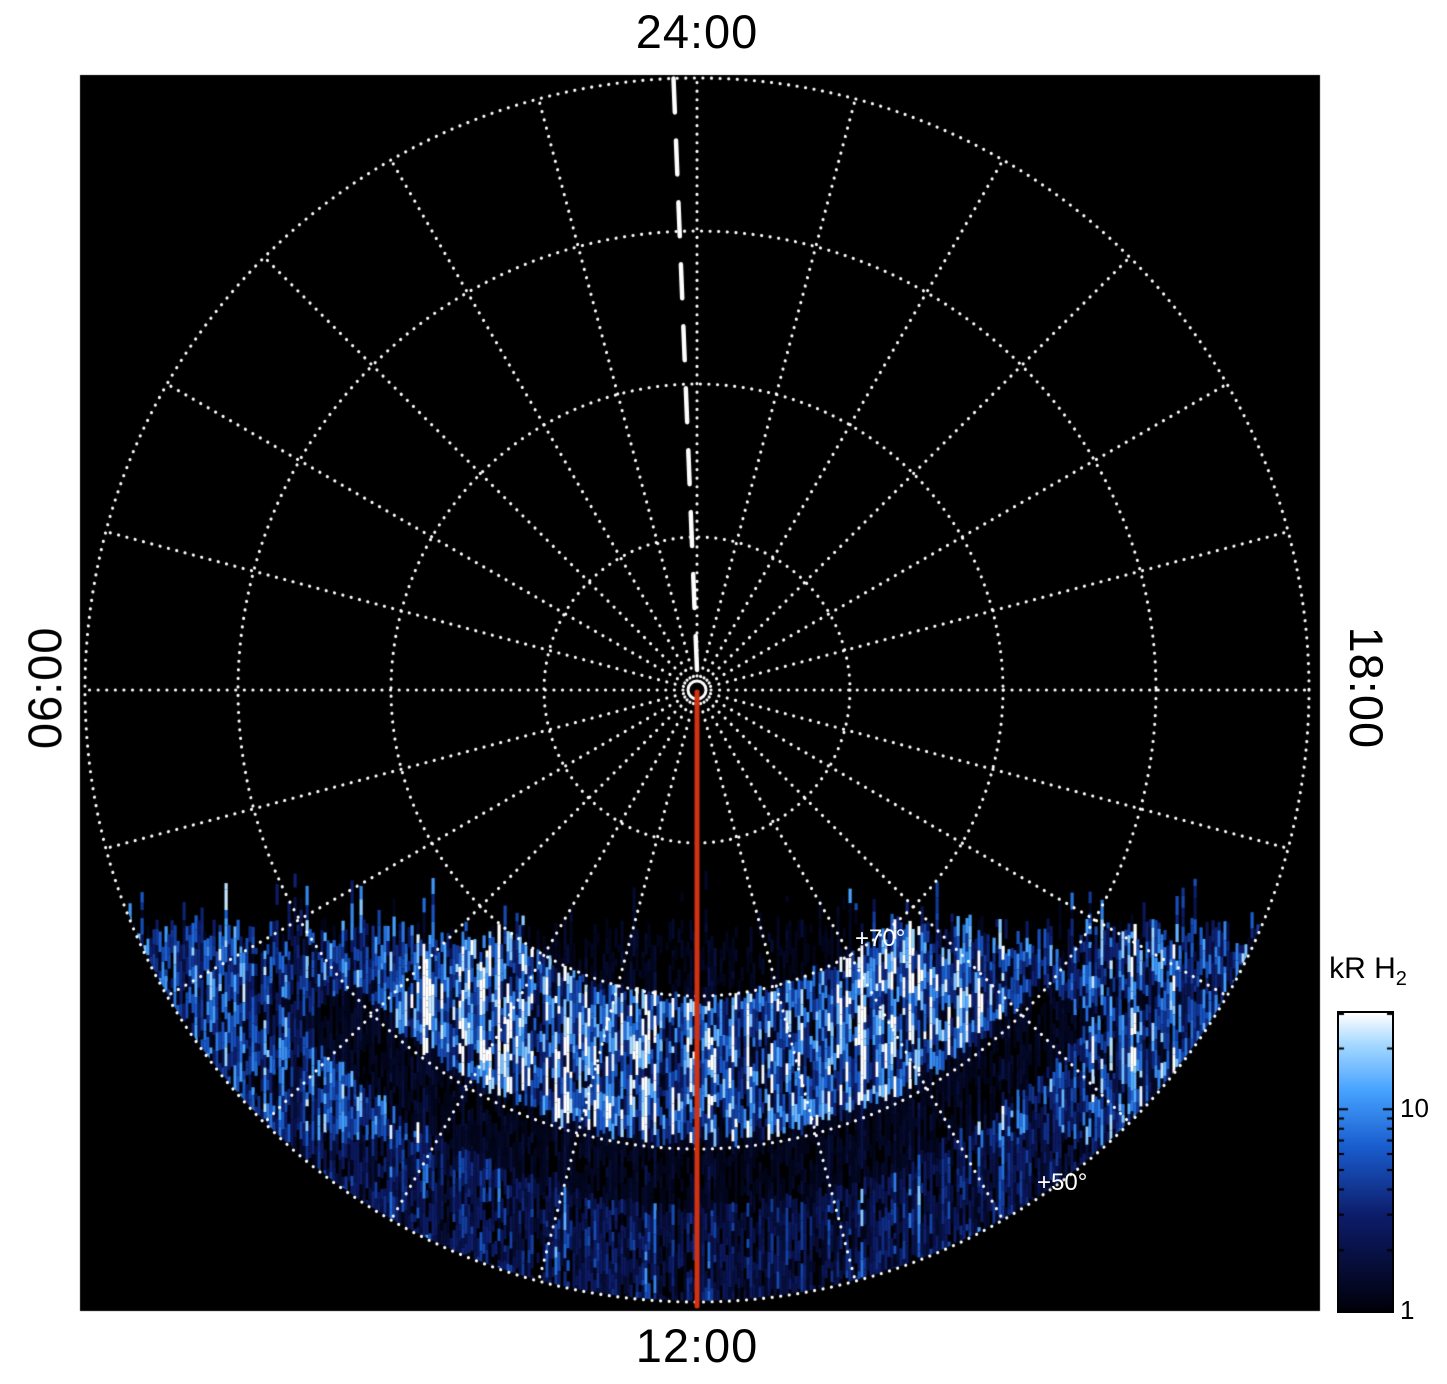 The image size is (1447, 1384). Describe the element at coordinates (1362, 968) in the screenshot. I see `colorbar-title-main: kR H` at that location.